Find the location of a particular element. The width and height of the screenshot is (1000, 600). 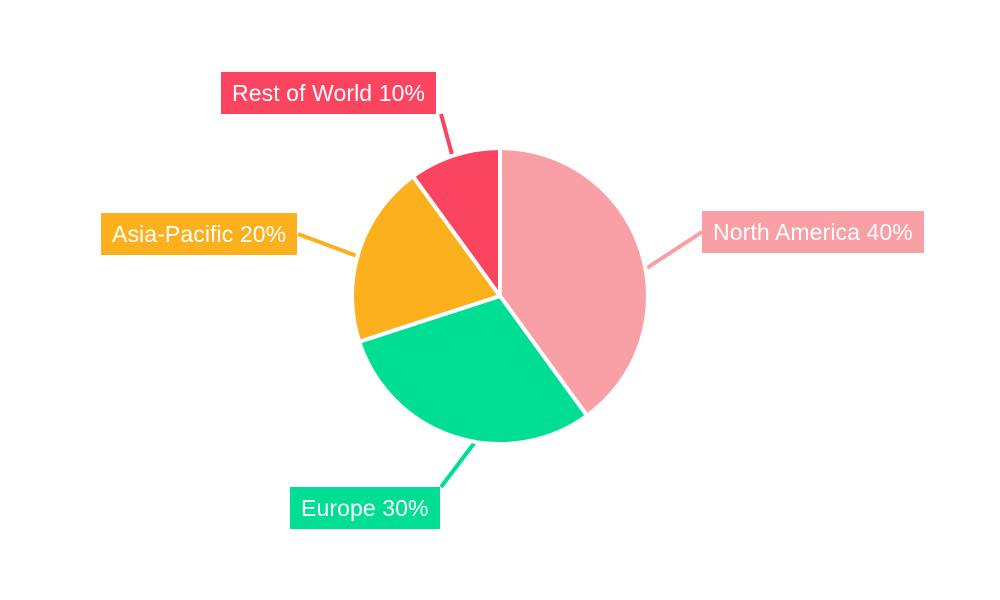

leader-line-asia-pacific is located at coordinates (327, 245).